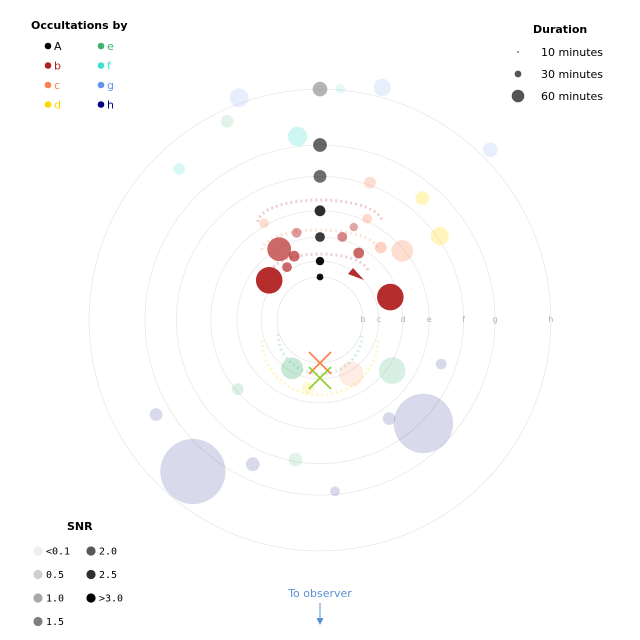 The width and height of the screenshot is (640, 640). I want to click on snr-legend-title: SNR, so click(80, 526).